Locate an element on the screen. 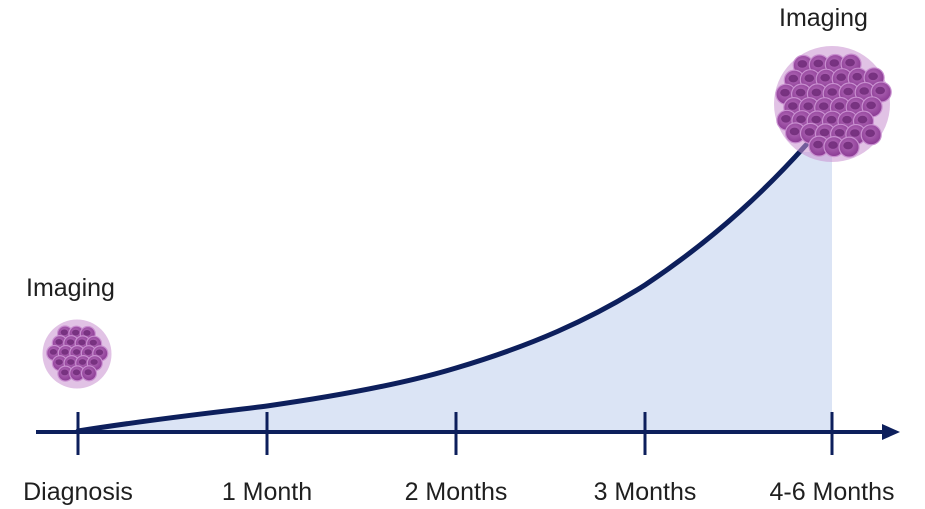  imaging-label-start: Imaging is located at coordinates (70, 288).